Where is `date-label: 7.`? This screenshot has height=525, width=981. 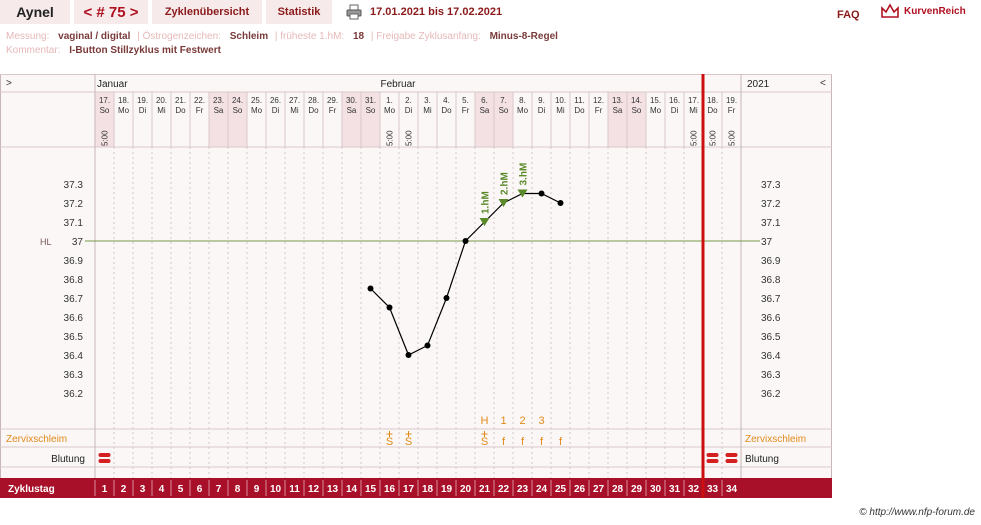 date-label: 7. is located at coordinates (503, 100).